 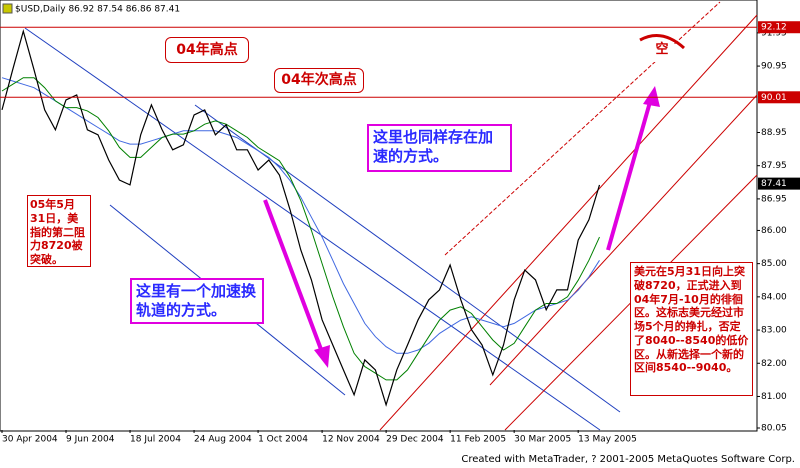 I want to click on x-tick-label: 13 May 2005, so click(x=607, y=440).